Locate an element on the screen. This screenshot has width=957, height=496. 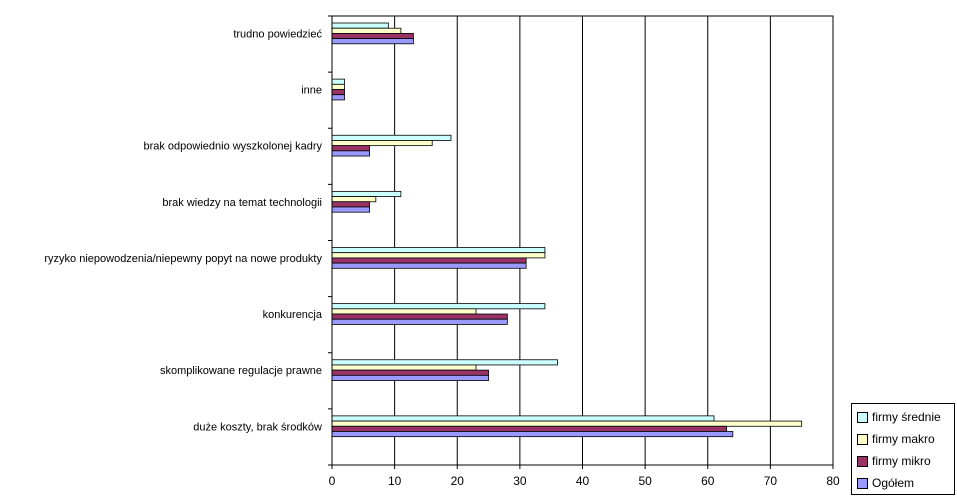
x-tick-label: 60 is located at coordinates (708, 481).